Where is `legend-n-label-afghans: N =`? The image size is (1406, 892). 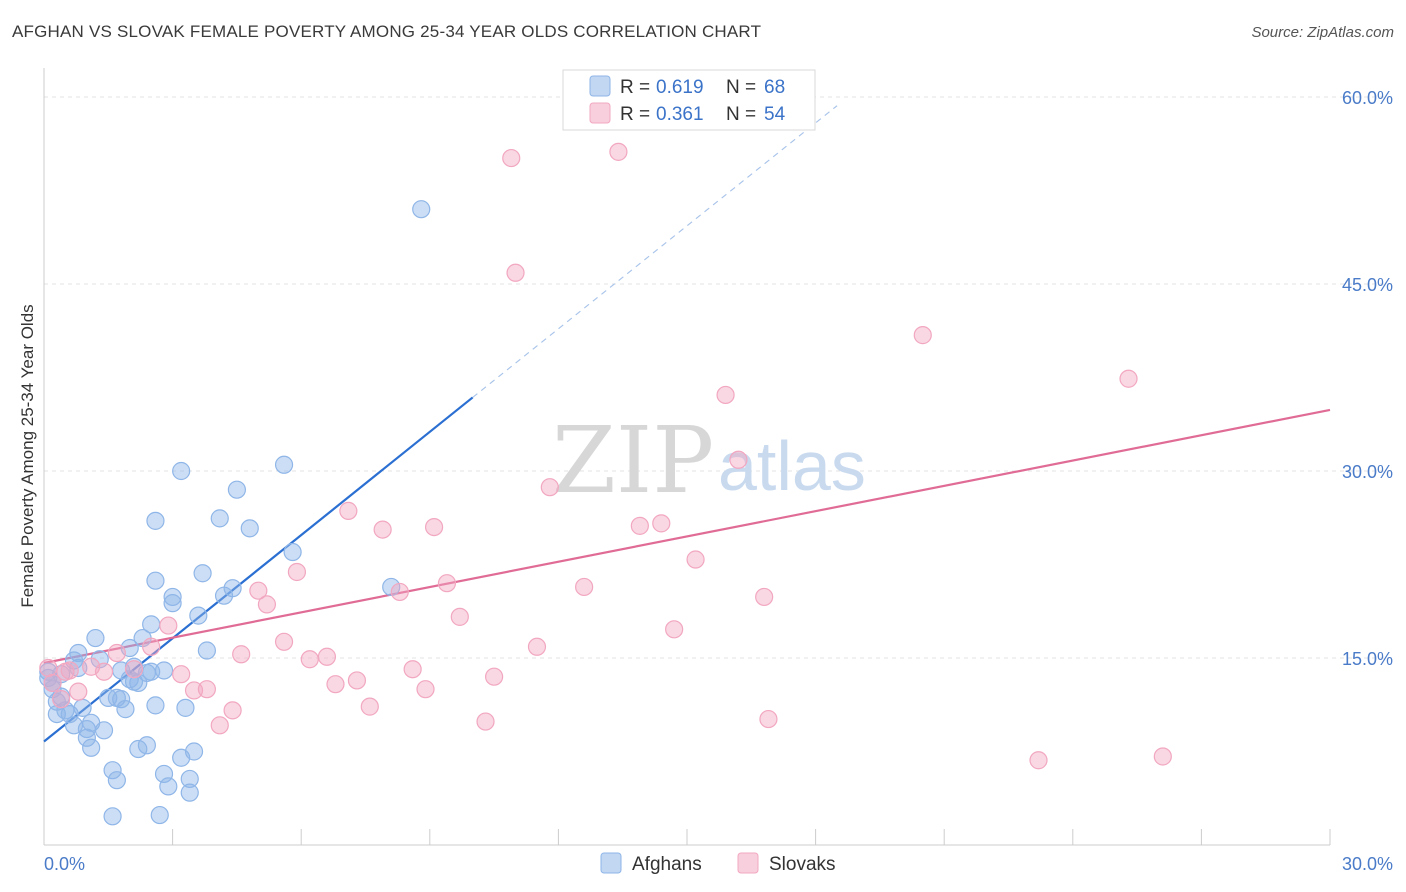 legend-n-label-afghans: N = is located at coordinates (741, 87).